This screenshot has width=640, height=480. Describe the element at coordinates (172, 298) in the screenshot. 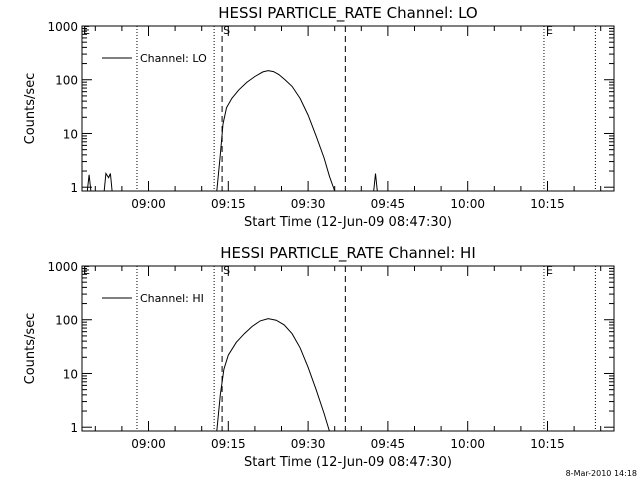

I see `legend-label: Channel: HI` at that location.